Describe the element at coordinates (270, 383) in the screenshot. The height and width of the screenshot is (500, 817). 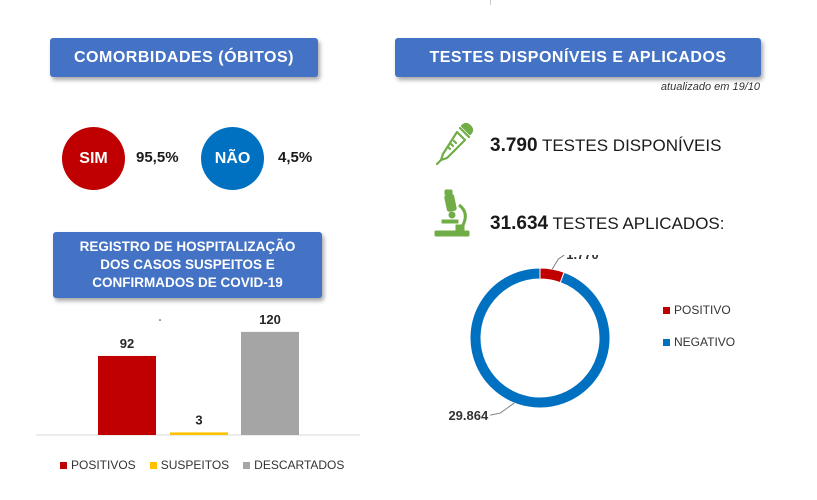
I see `bar-descartados` at that location.